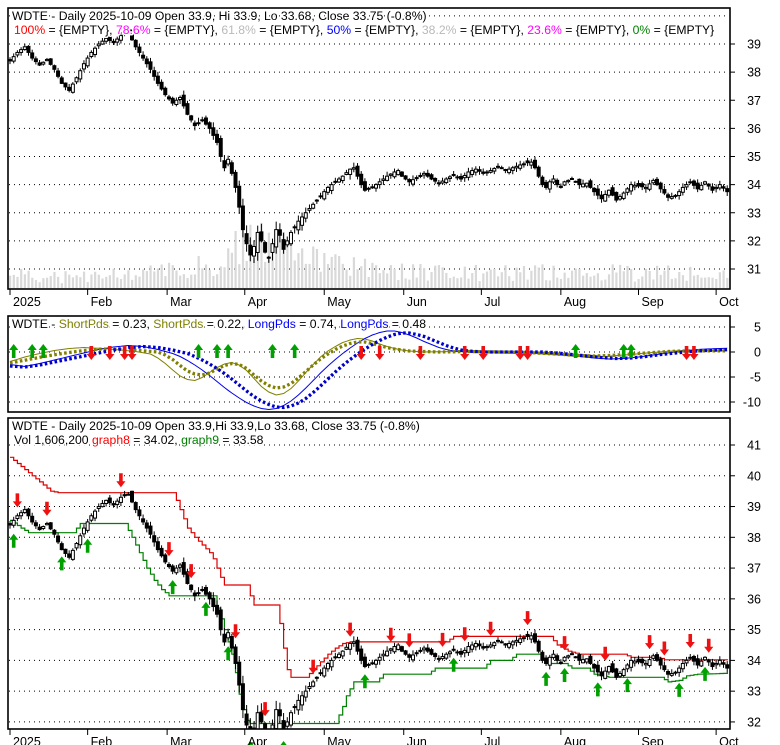  I want to click on x-axis-label: Feb, so click(102, 302).